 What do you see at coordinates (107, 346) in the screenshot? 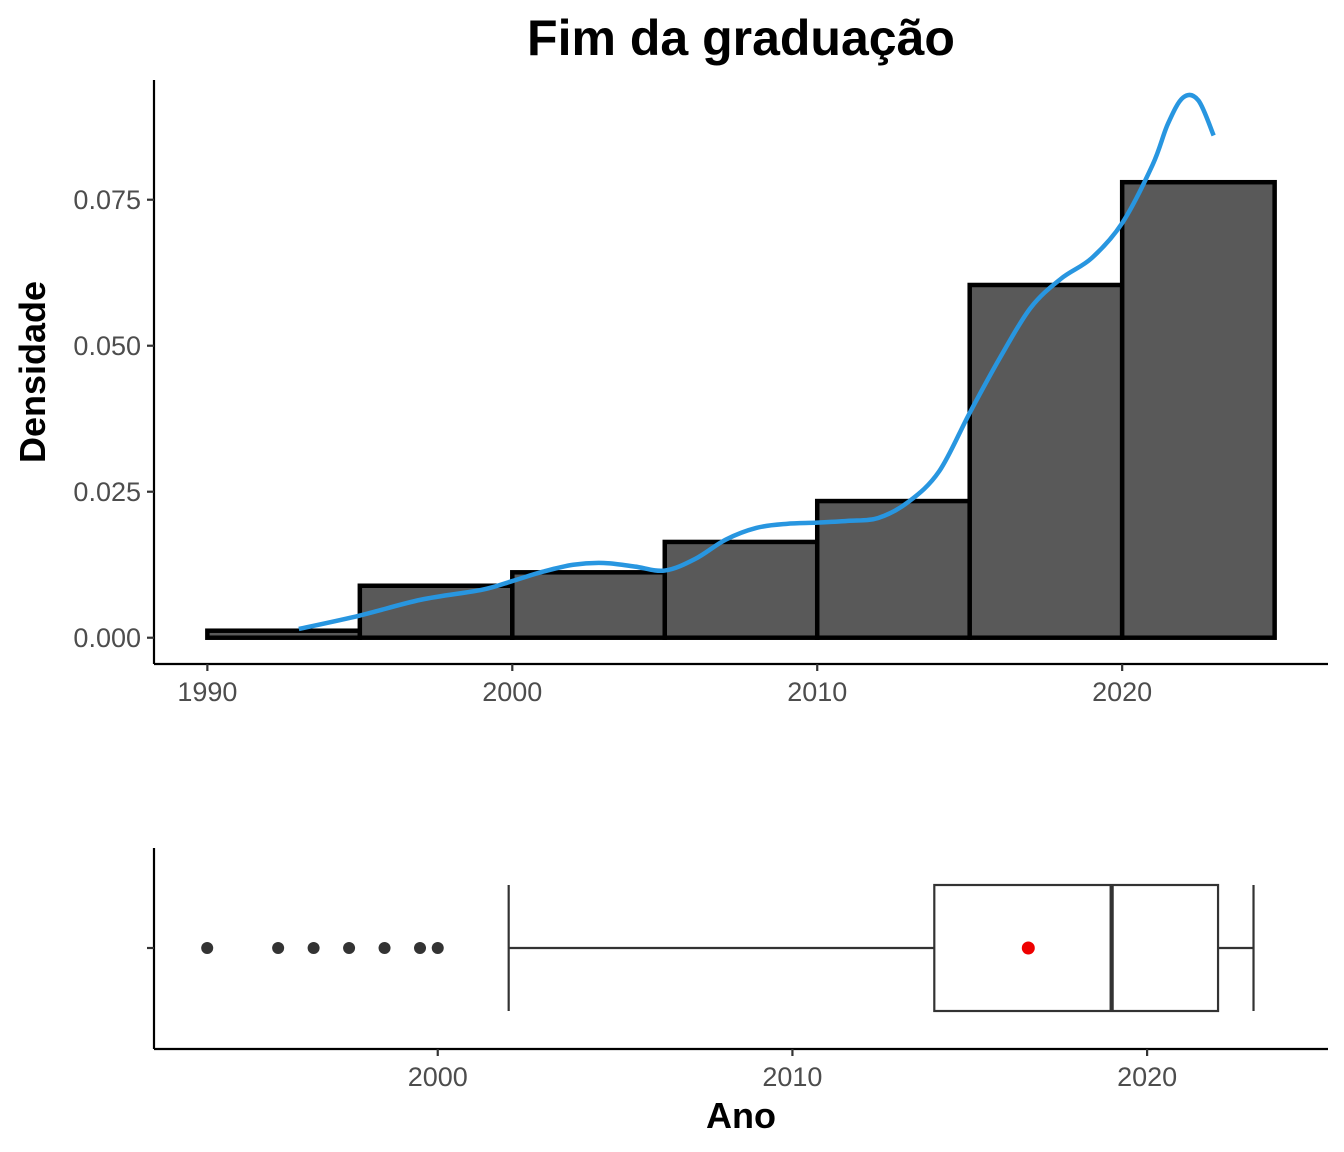
I see `y-tick-label: 0.050` at bounding box center [107, 346].